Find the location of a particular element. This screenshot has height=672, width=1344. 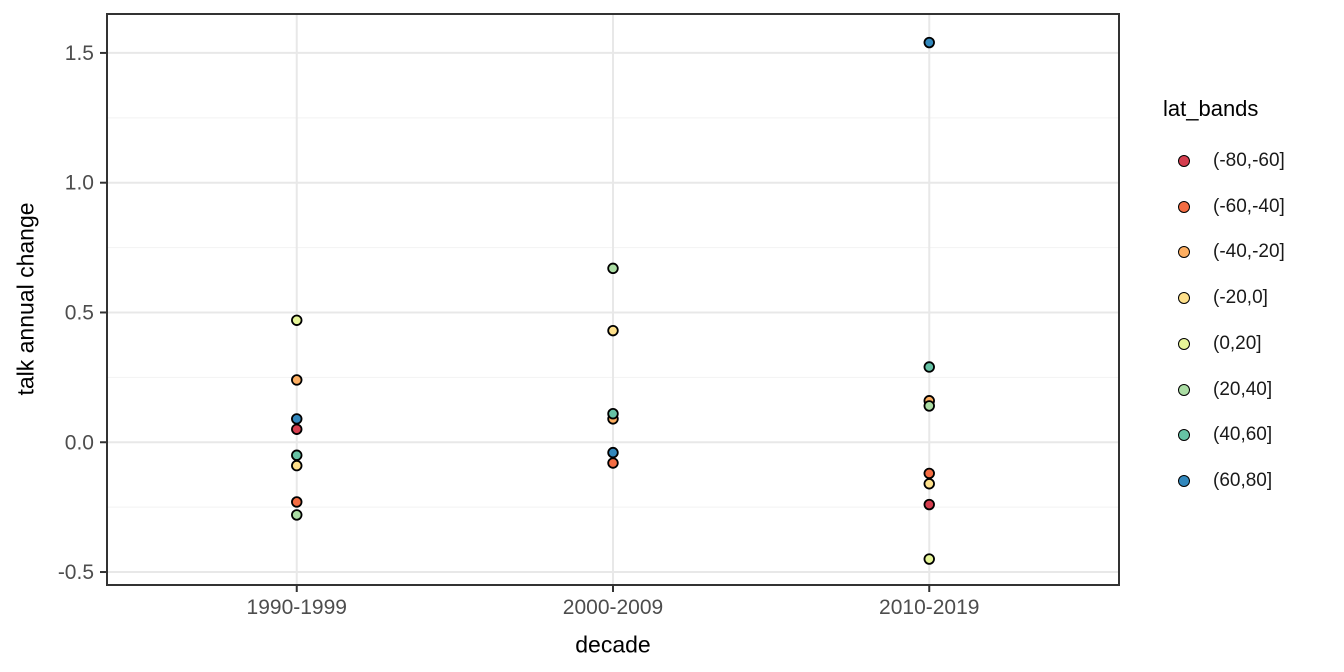

y-tick-label: 1.5 is located at coordinates (79, 53).